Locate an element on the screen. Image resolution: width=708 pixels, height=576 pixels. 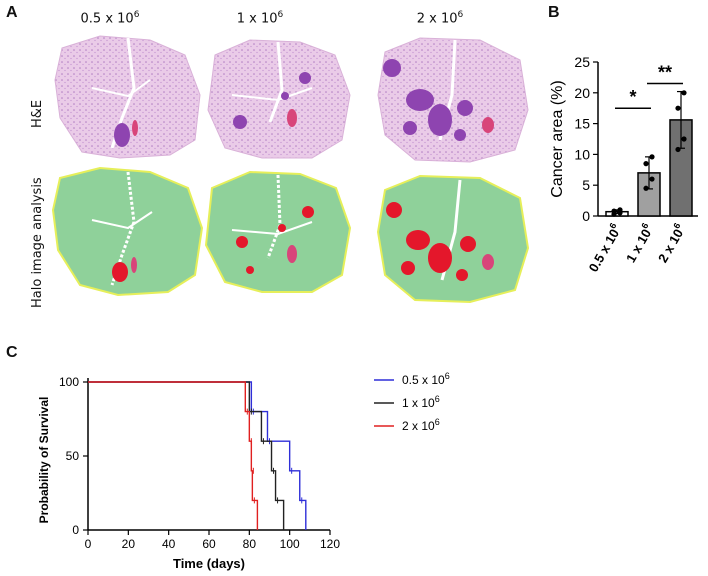
legend-label: 1 x 10⁶ is located at coordinates (421, 402).